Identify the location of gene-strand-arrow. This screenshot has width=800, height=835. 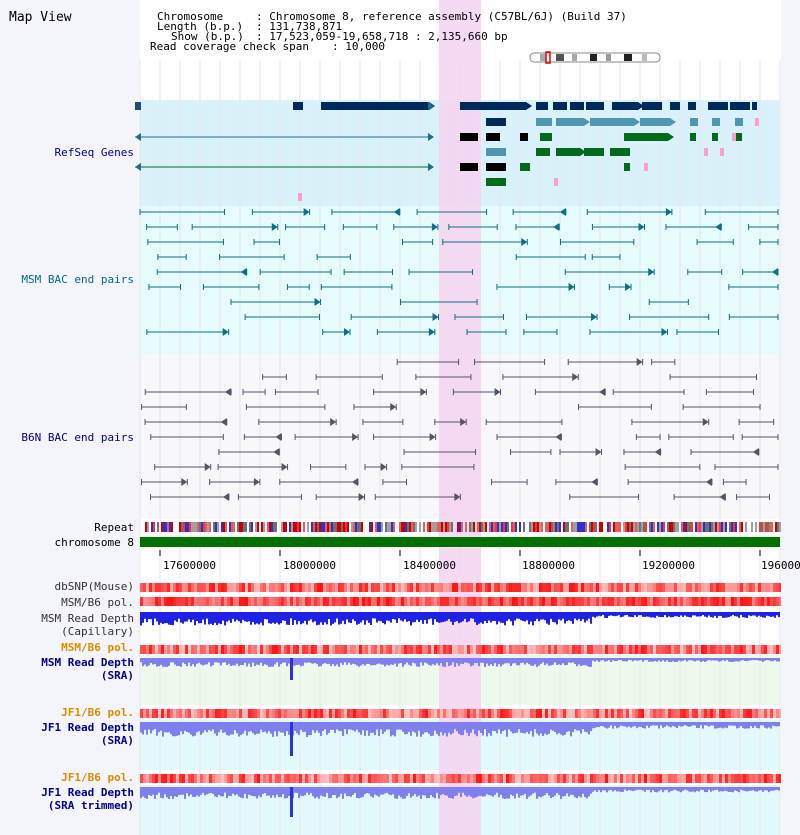
(637, 122).